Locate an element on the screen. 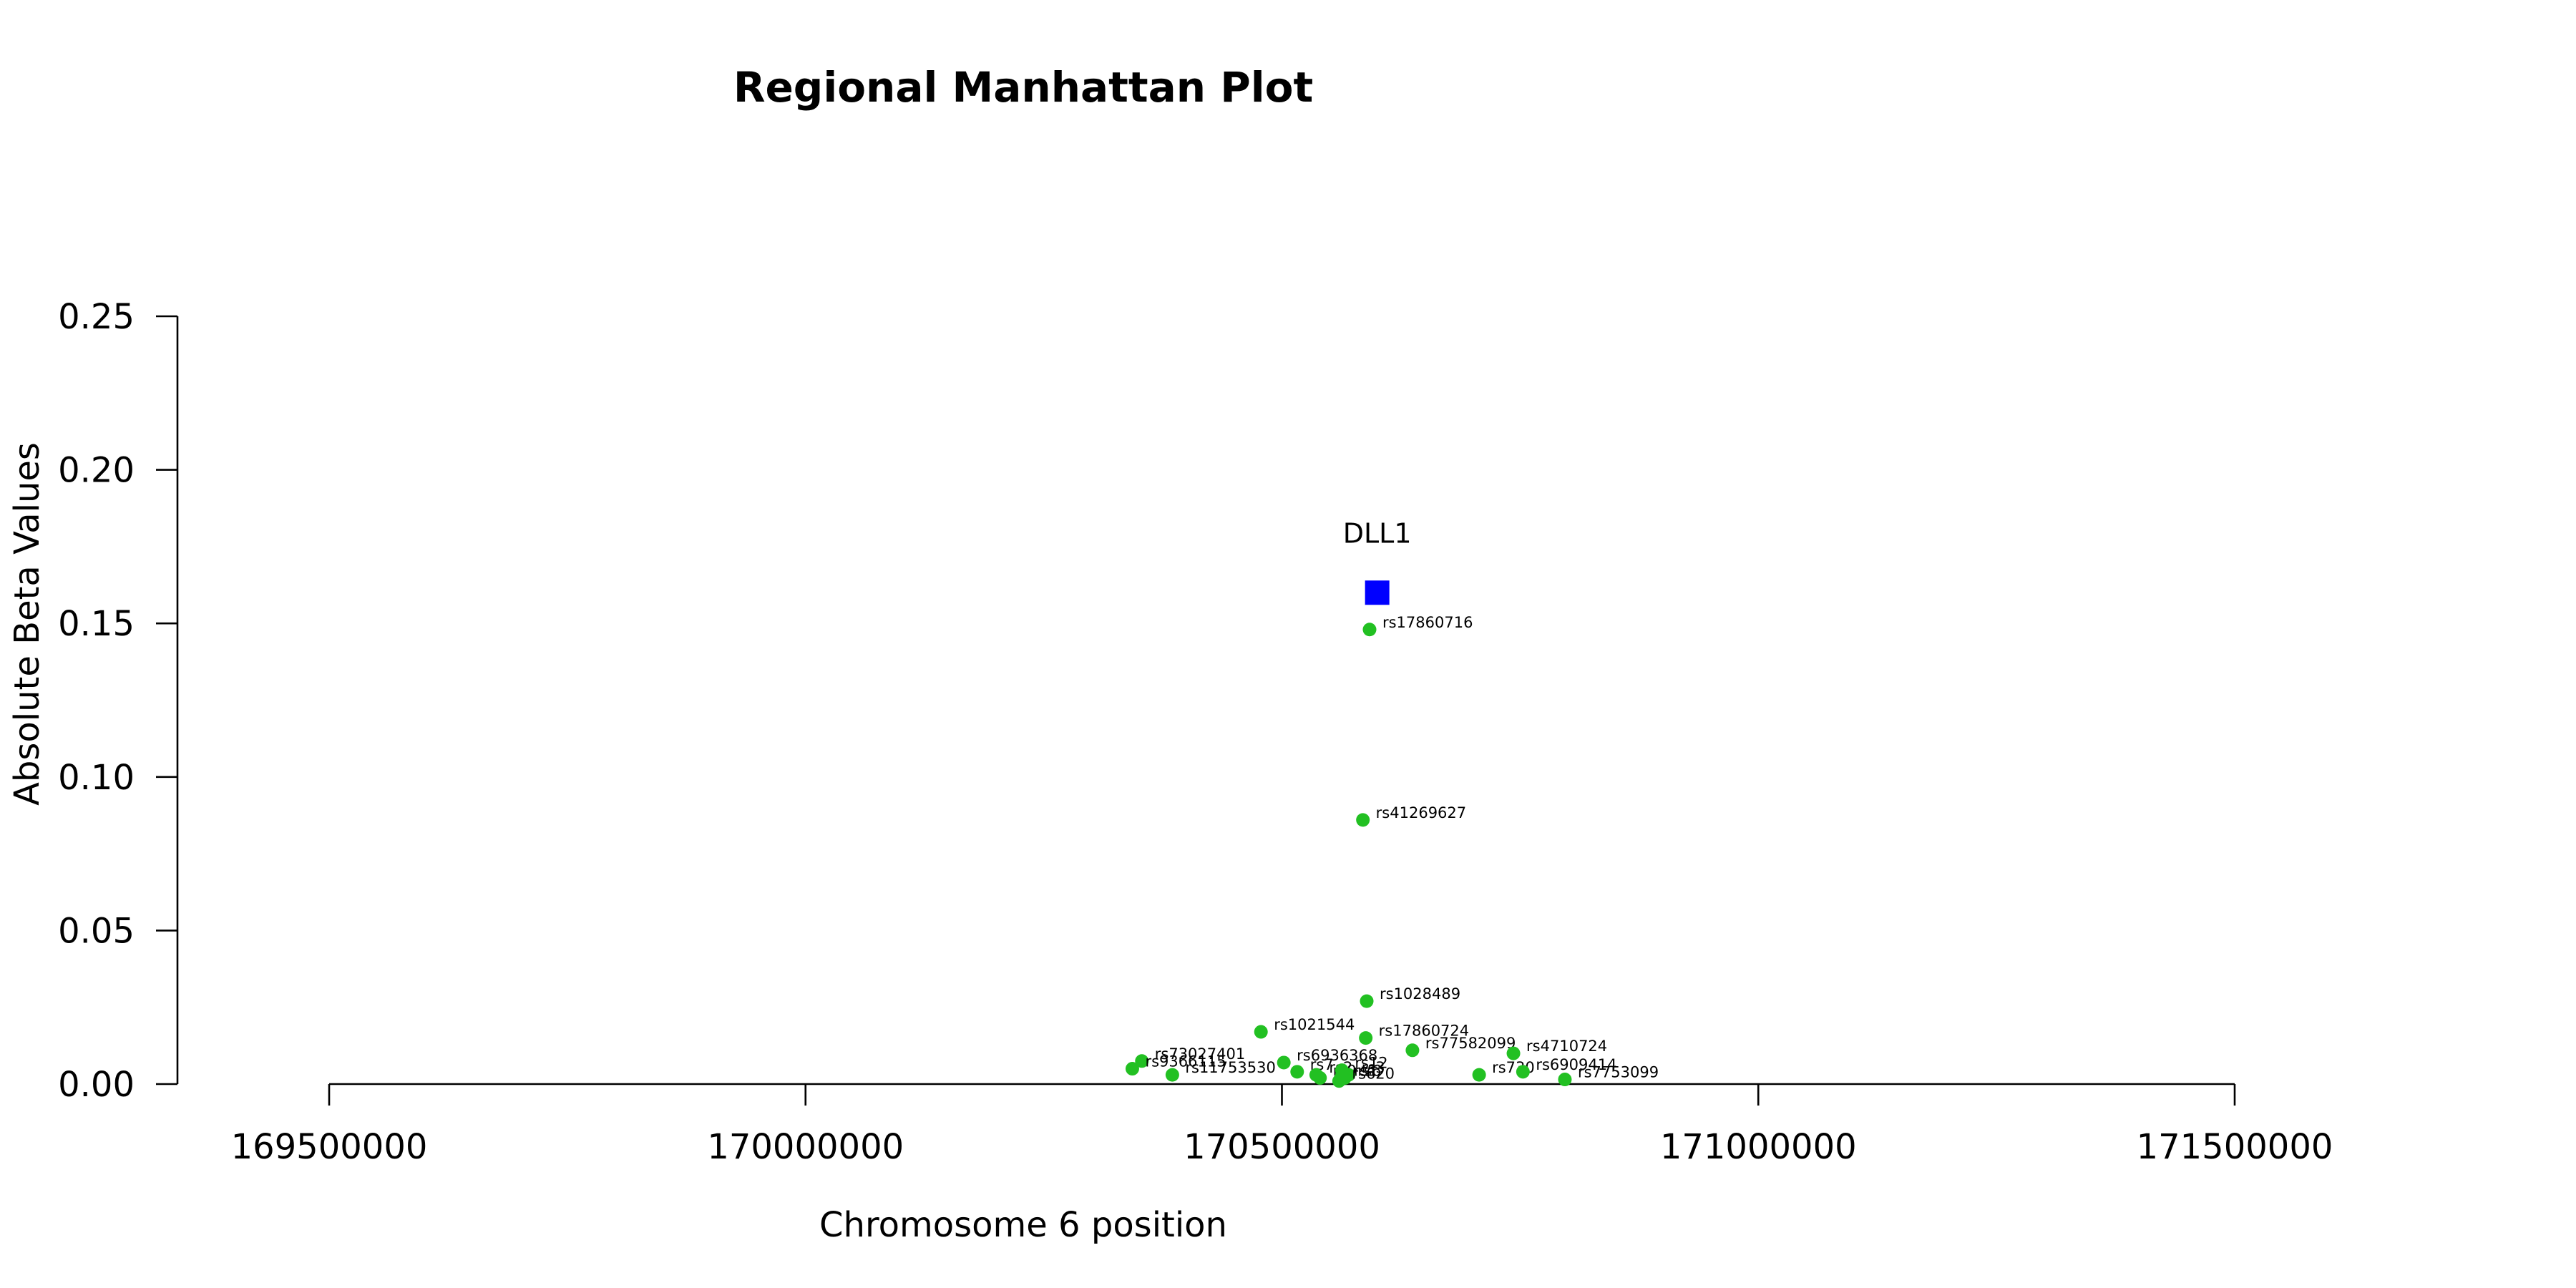  x-axis-title: Chromosome 6 position is located at coordinates (1023, 1225).